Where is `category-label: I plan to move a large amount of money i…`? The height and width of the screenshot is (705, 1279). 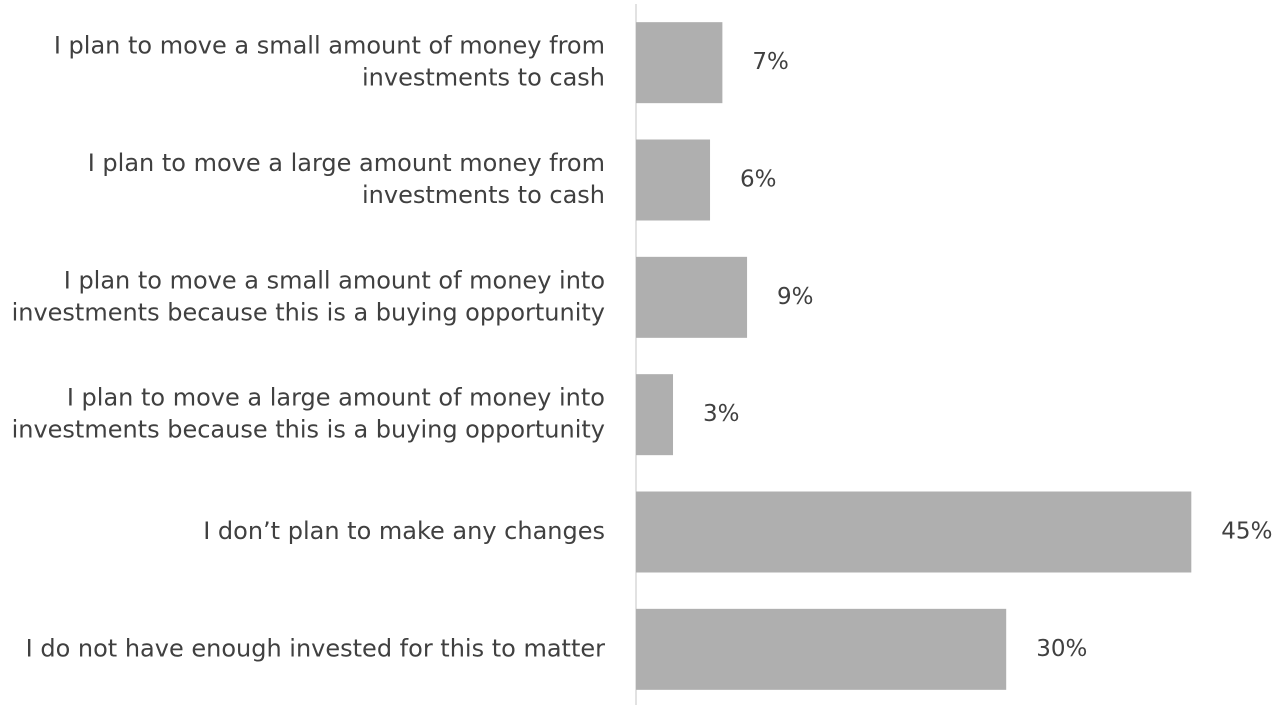 category-label: I plan to move a large amount of money i… is located at coordinates (308, 414).